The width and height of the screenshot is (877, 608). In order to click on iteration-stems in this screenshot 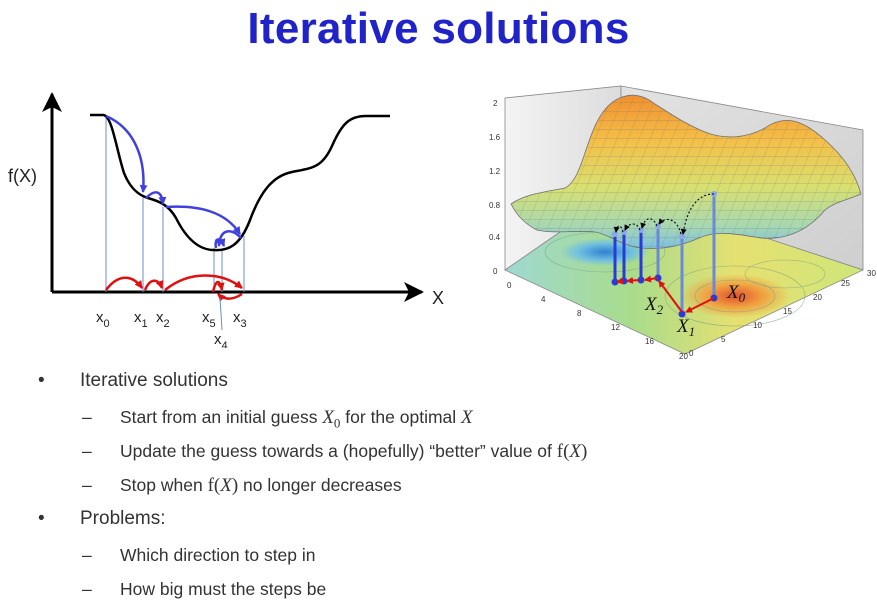, I will do `click(664, 254)`.